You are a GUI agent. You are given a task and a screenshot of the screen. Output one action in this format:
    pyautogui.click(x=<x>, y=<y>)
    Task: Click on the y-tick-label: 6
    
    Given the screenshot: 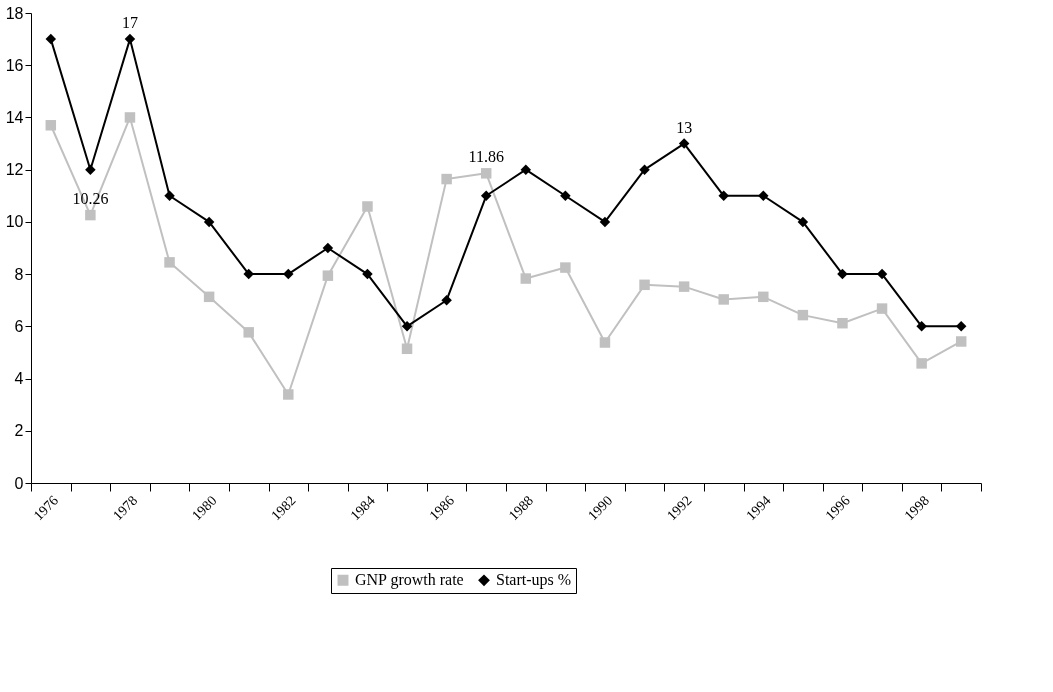 What is the action you would take?
    pyautogui.click(x=19, y=326)
    